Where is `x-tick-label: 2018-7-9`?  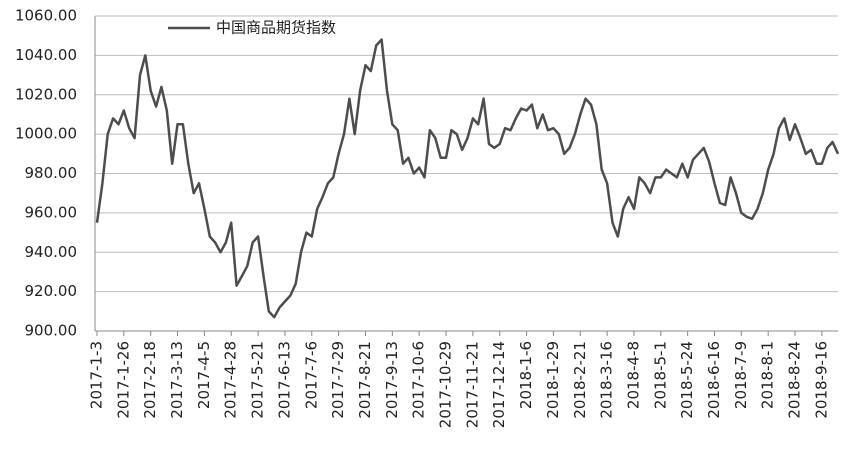 x-tick-label: 2018-7-9 is located at coordinates (741, 375).